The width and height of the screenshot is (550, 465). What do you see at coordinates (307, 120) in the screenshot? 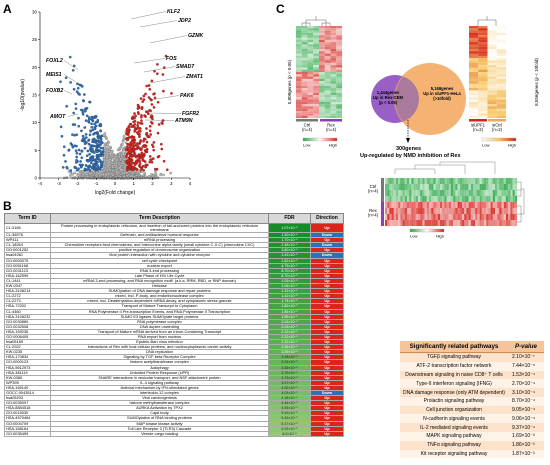
I see `left-heatmap-bar-ctrl` at bounding box center [307, 120].